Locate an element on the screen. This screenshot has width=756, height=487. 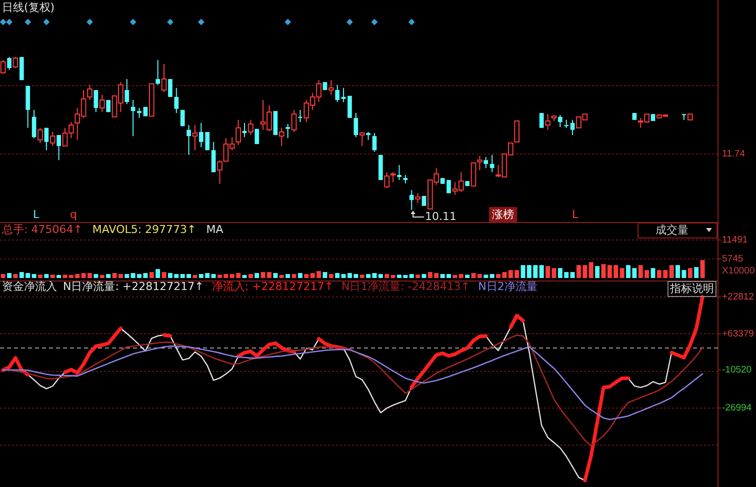
text: +63379 is located at coordinates (738, 334).